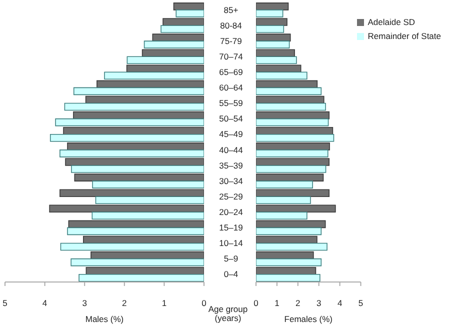  Describe the element at coordinates (231, 165) in the screenshot. I see `y-tick-label: 35–39` at that location.